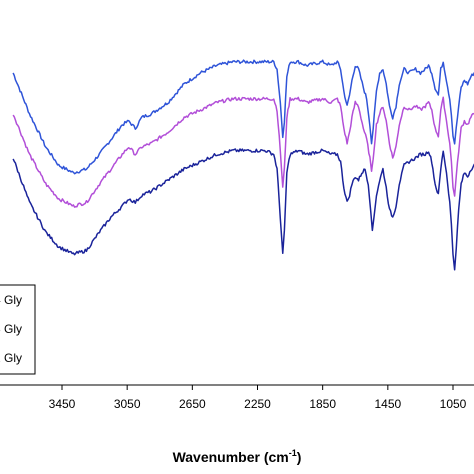 Image resolution: width=474 pixels, height=474 pixels. I want to click on legend: 4 Gly 3 Gly 2 Gly, so click(18, 329).